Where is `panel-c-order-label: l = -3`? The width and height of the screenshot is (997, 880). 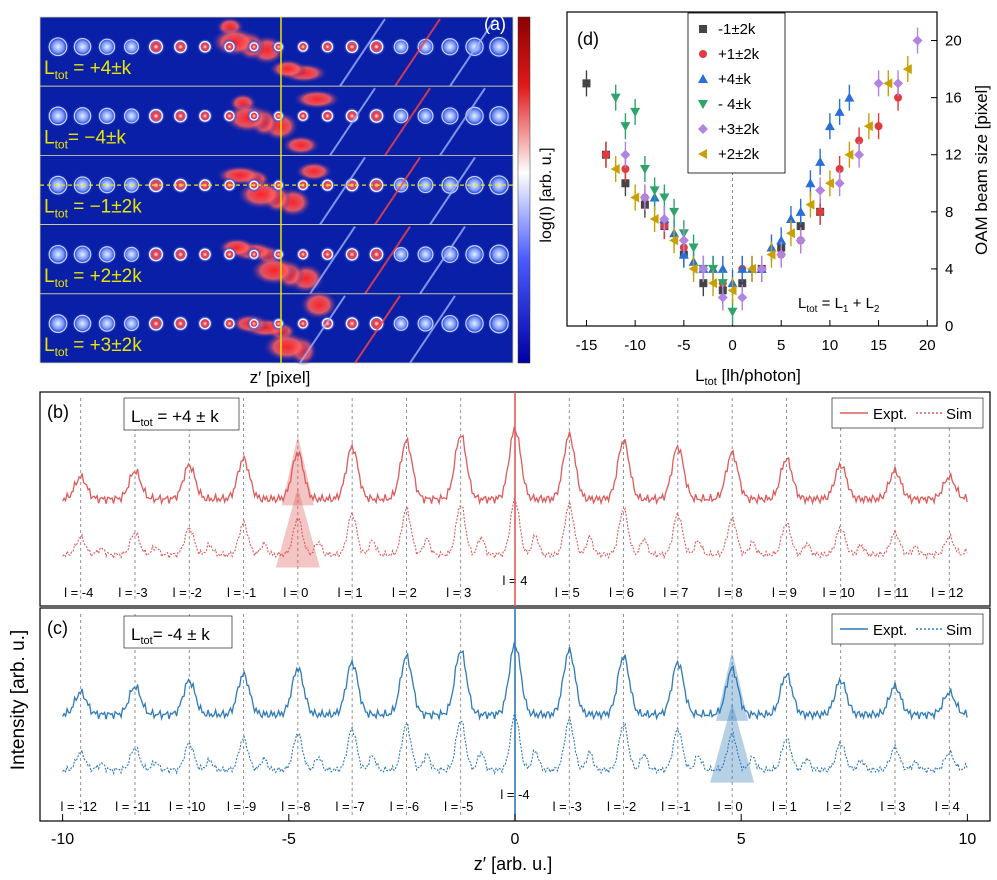
panel-c-order-label: l = -3 is located at coordinates (567, 806).